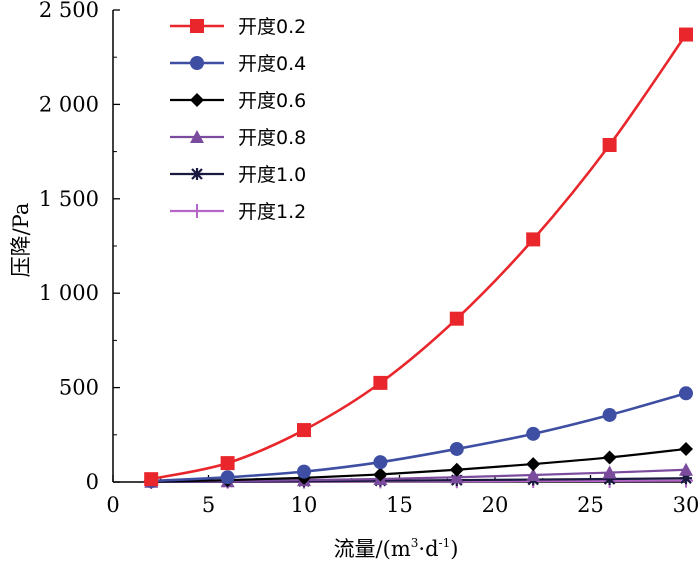  I want to click on x-tick-label: 0, so click(112, 505).